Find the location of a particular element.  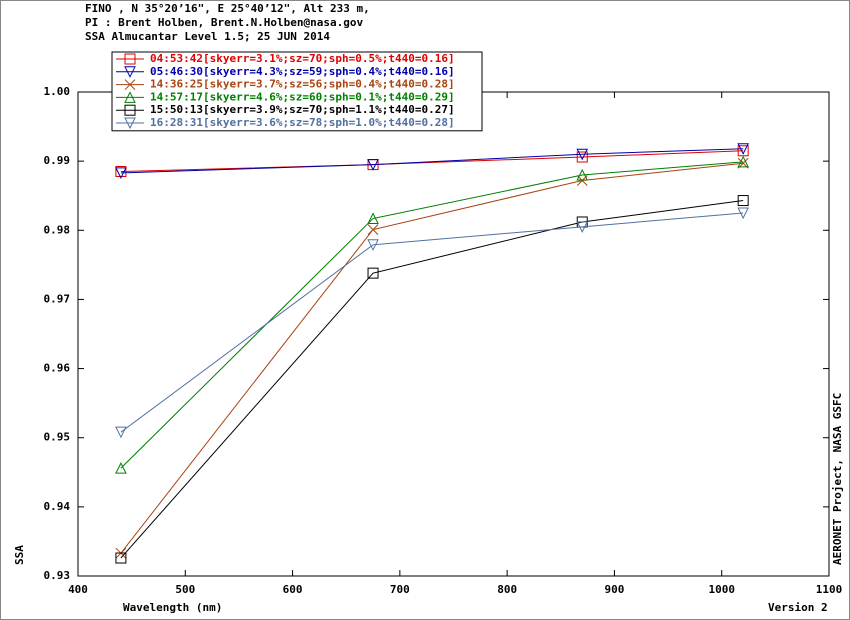

y-tick-label: 0.96 is located at coordinates (57, 368).